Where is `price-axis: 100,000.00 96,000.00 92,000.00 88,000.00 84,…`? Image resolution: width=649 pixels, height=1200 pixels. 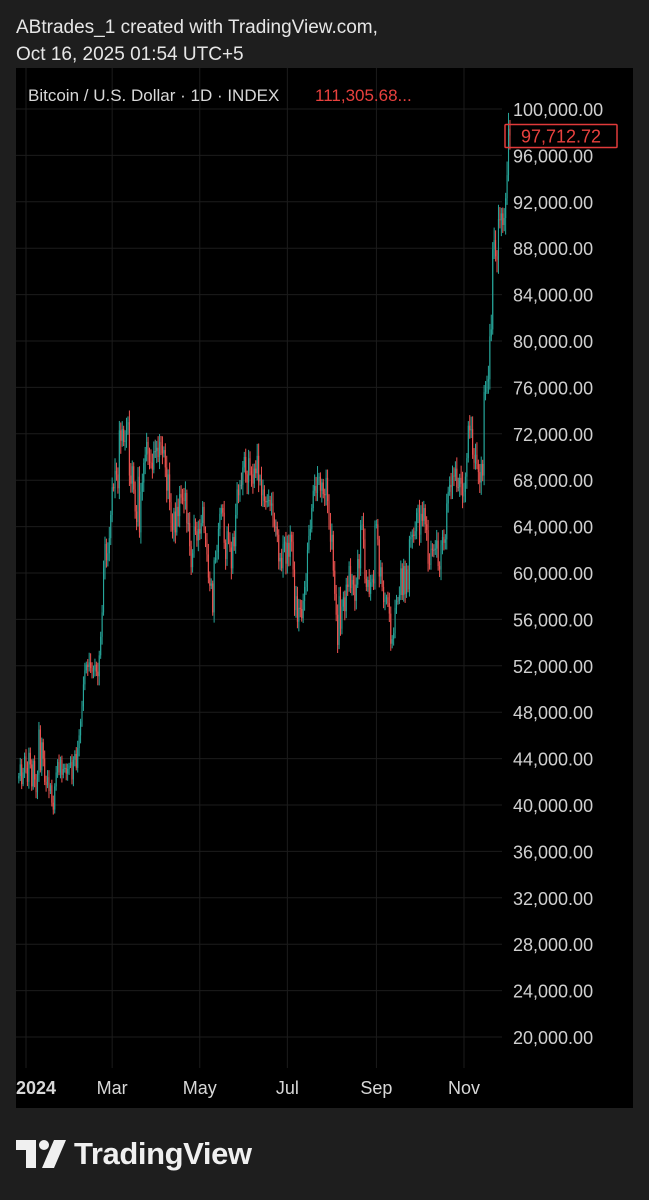 price-axis: 100,000.00 96,000.00 92,000.00 88,000.00 84,… is located at coordinates (558, 574).